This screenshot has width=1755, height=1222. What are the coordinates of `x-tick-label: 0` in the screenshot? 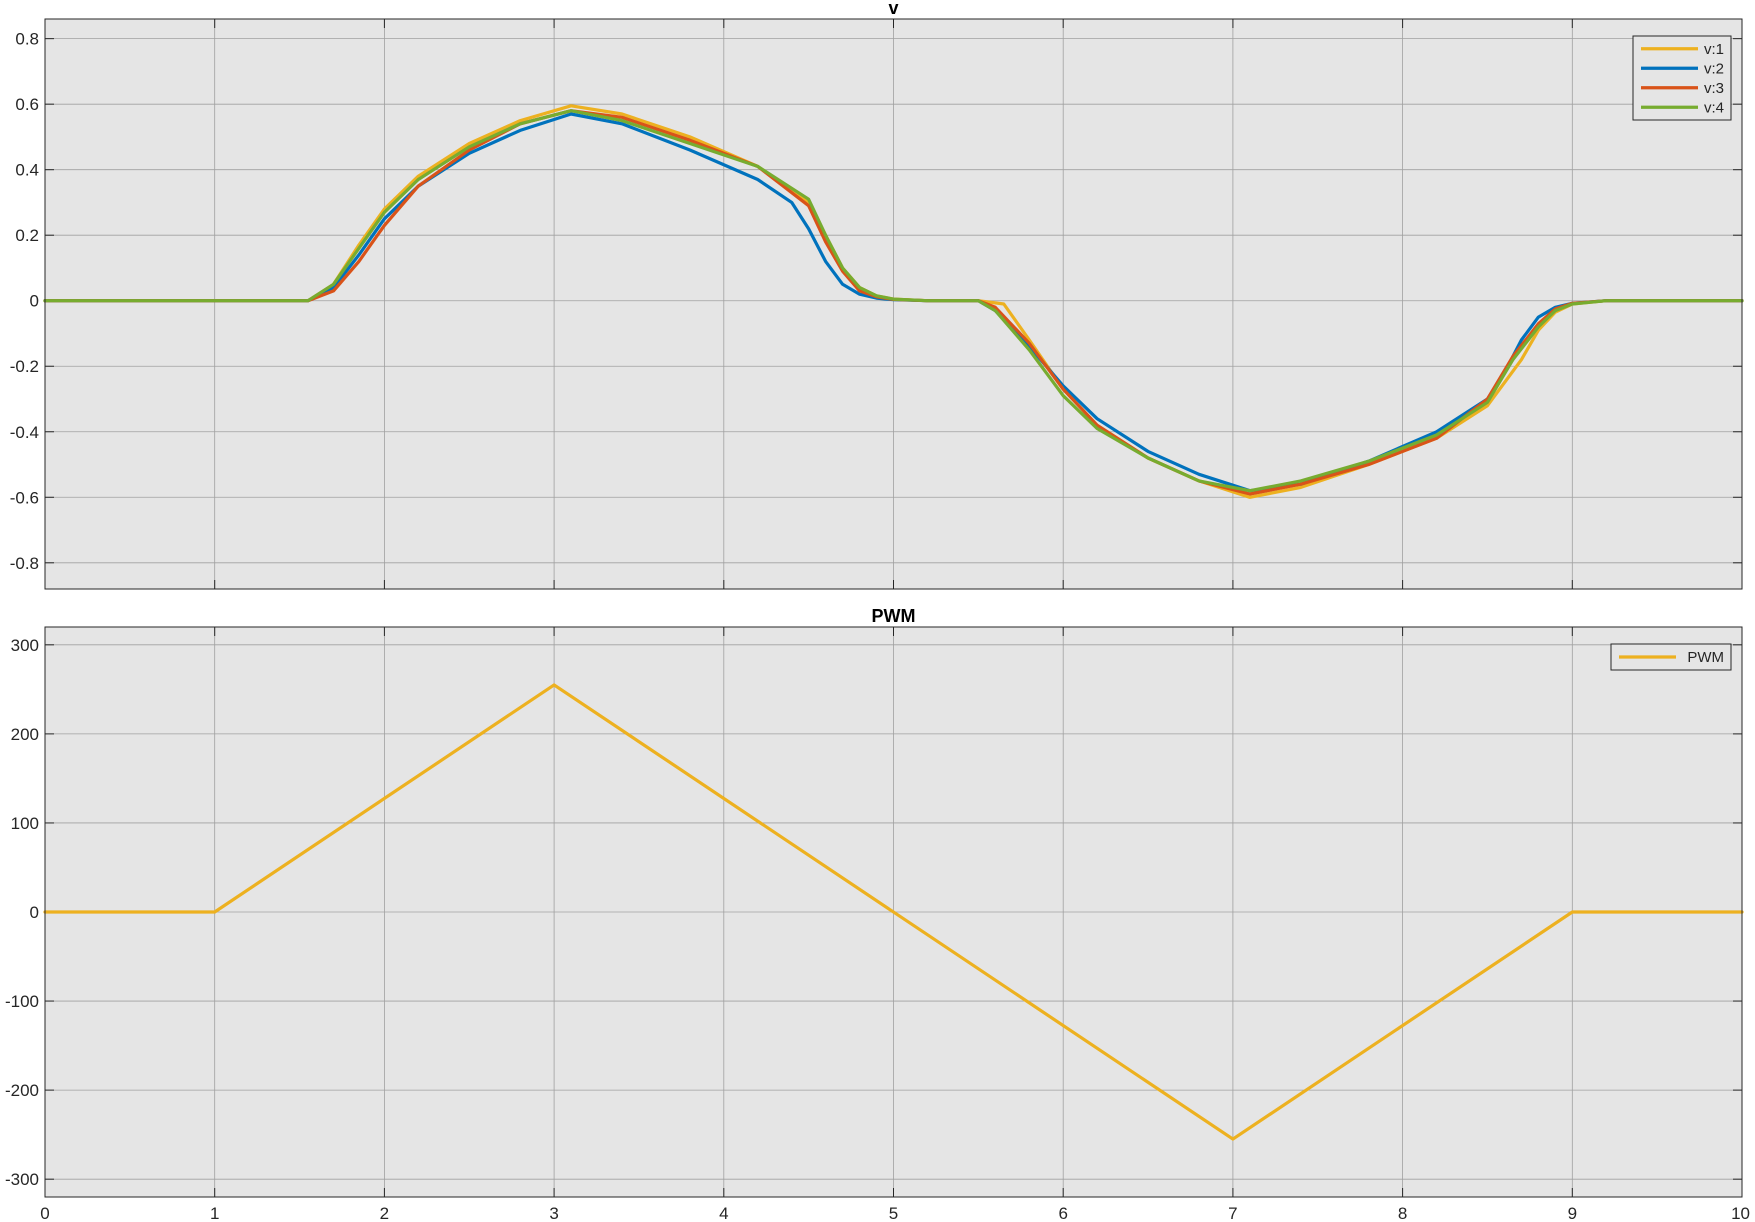 It's located at (44, 1213).